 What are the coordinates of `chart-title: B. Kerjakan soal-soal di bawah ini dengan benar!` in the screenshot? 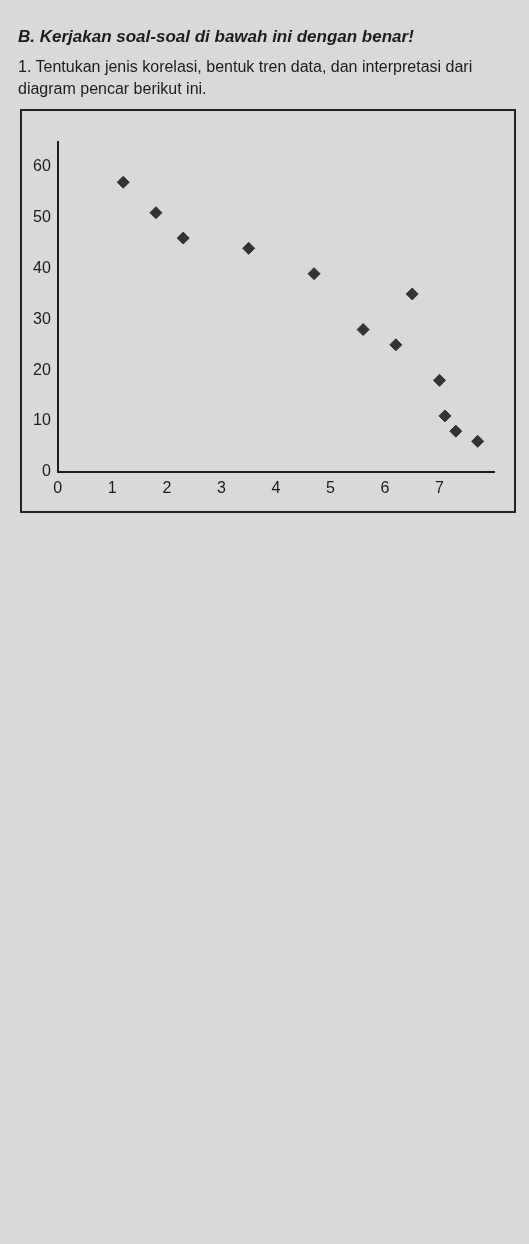 It's located at (216, 37).